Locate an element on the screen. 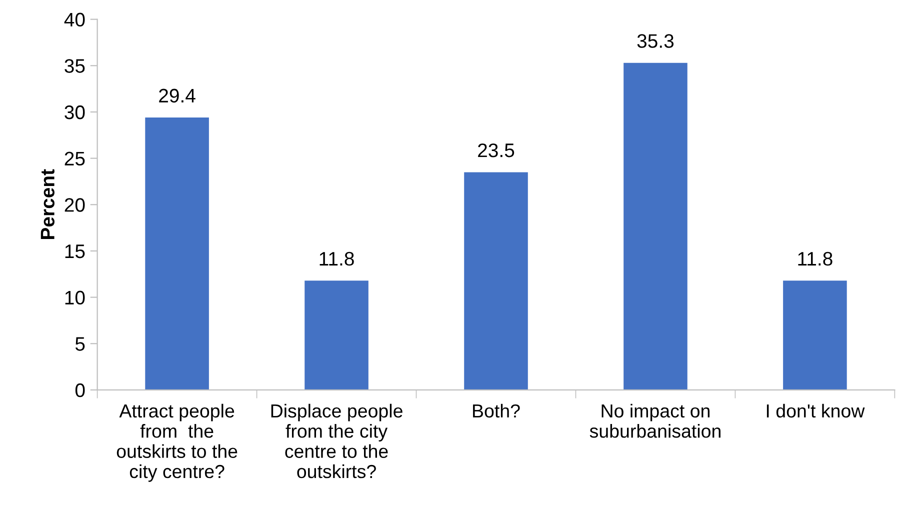 This screenshot has height=522, width=901. x-tick-label: I don't know is located at coordinates (815, 411).